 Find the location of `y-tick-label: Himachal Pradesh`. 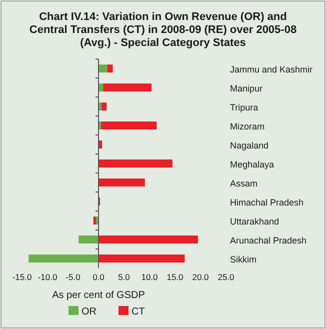

y-tick-label: Himachal Pradesh is located at coordinates (267, 203).